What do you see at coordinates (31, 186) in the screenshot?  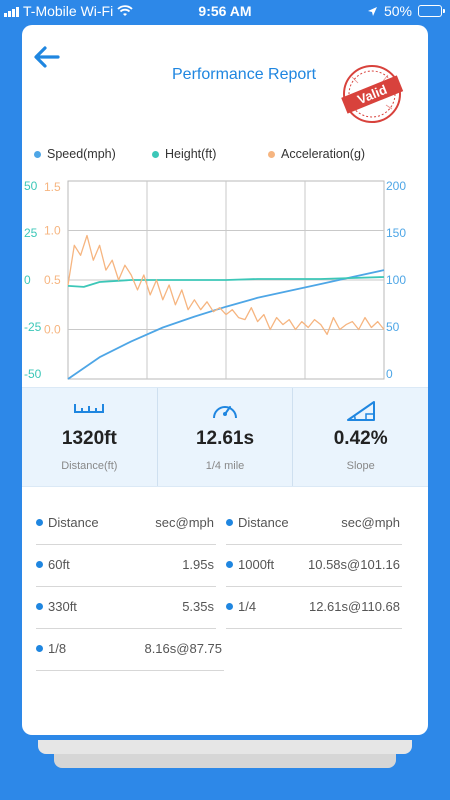 I see `left-axis-tick: 50` at bounding box center [31, 186].